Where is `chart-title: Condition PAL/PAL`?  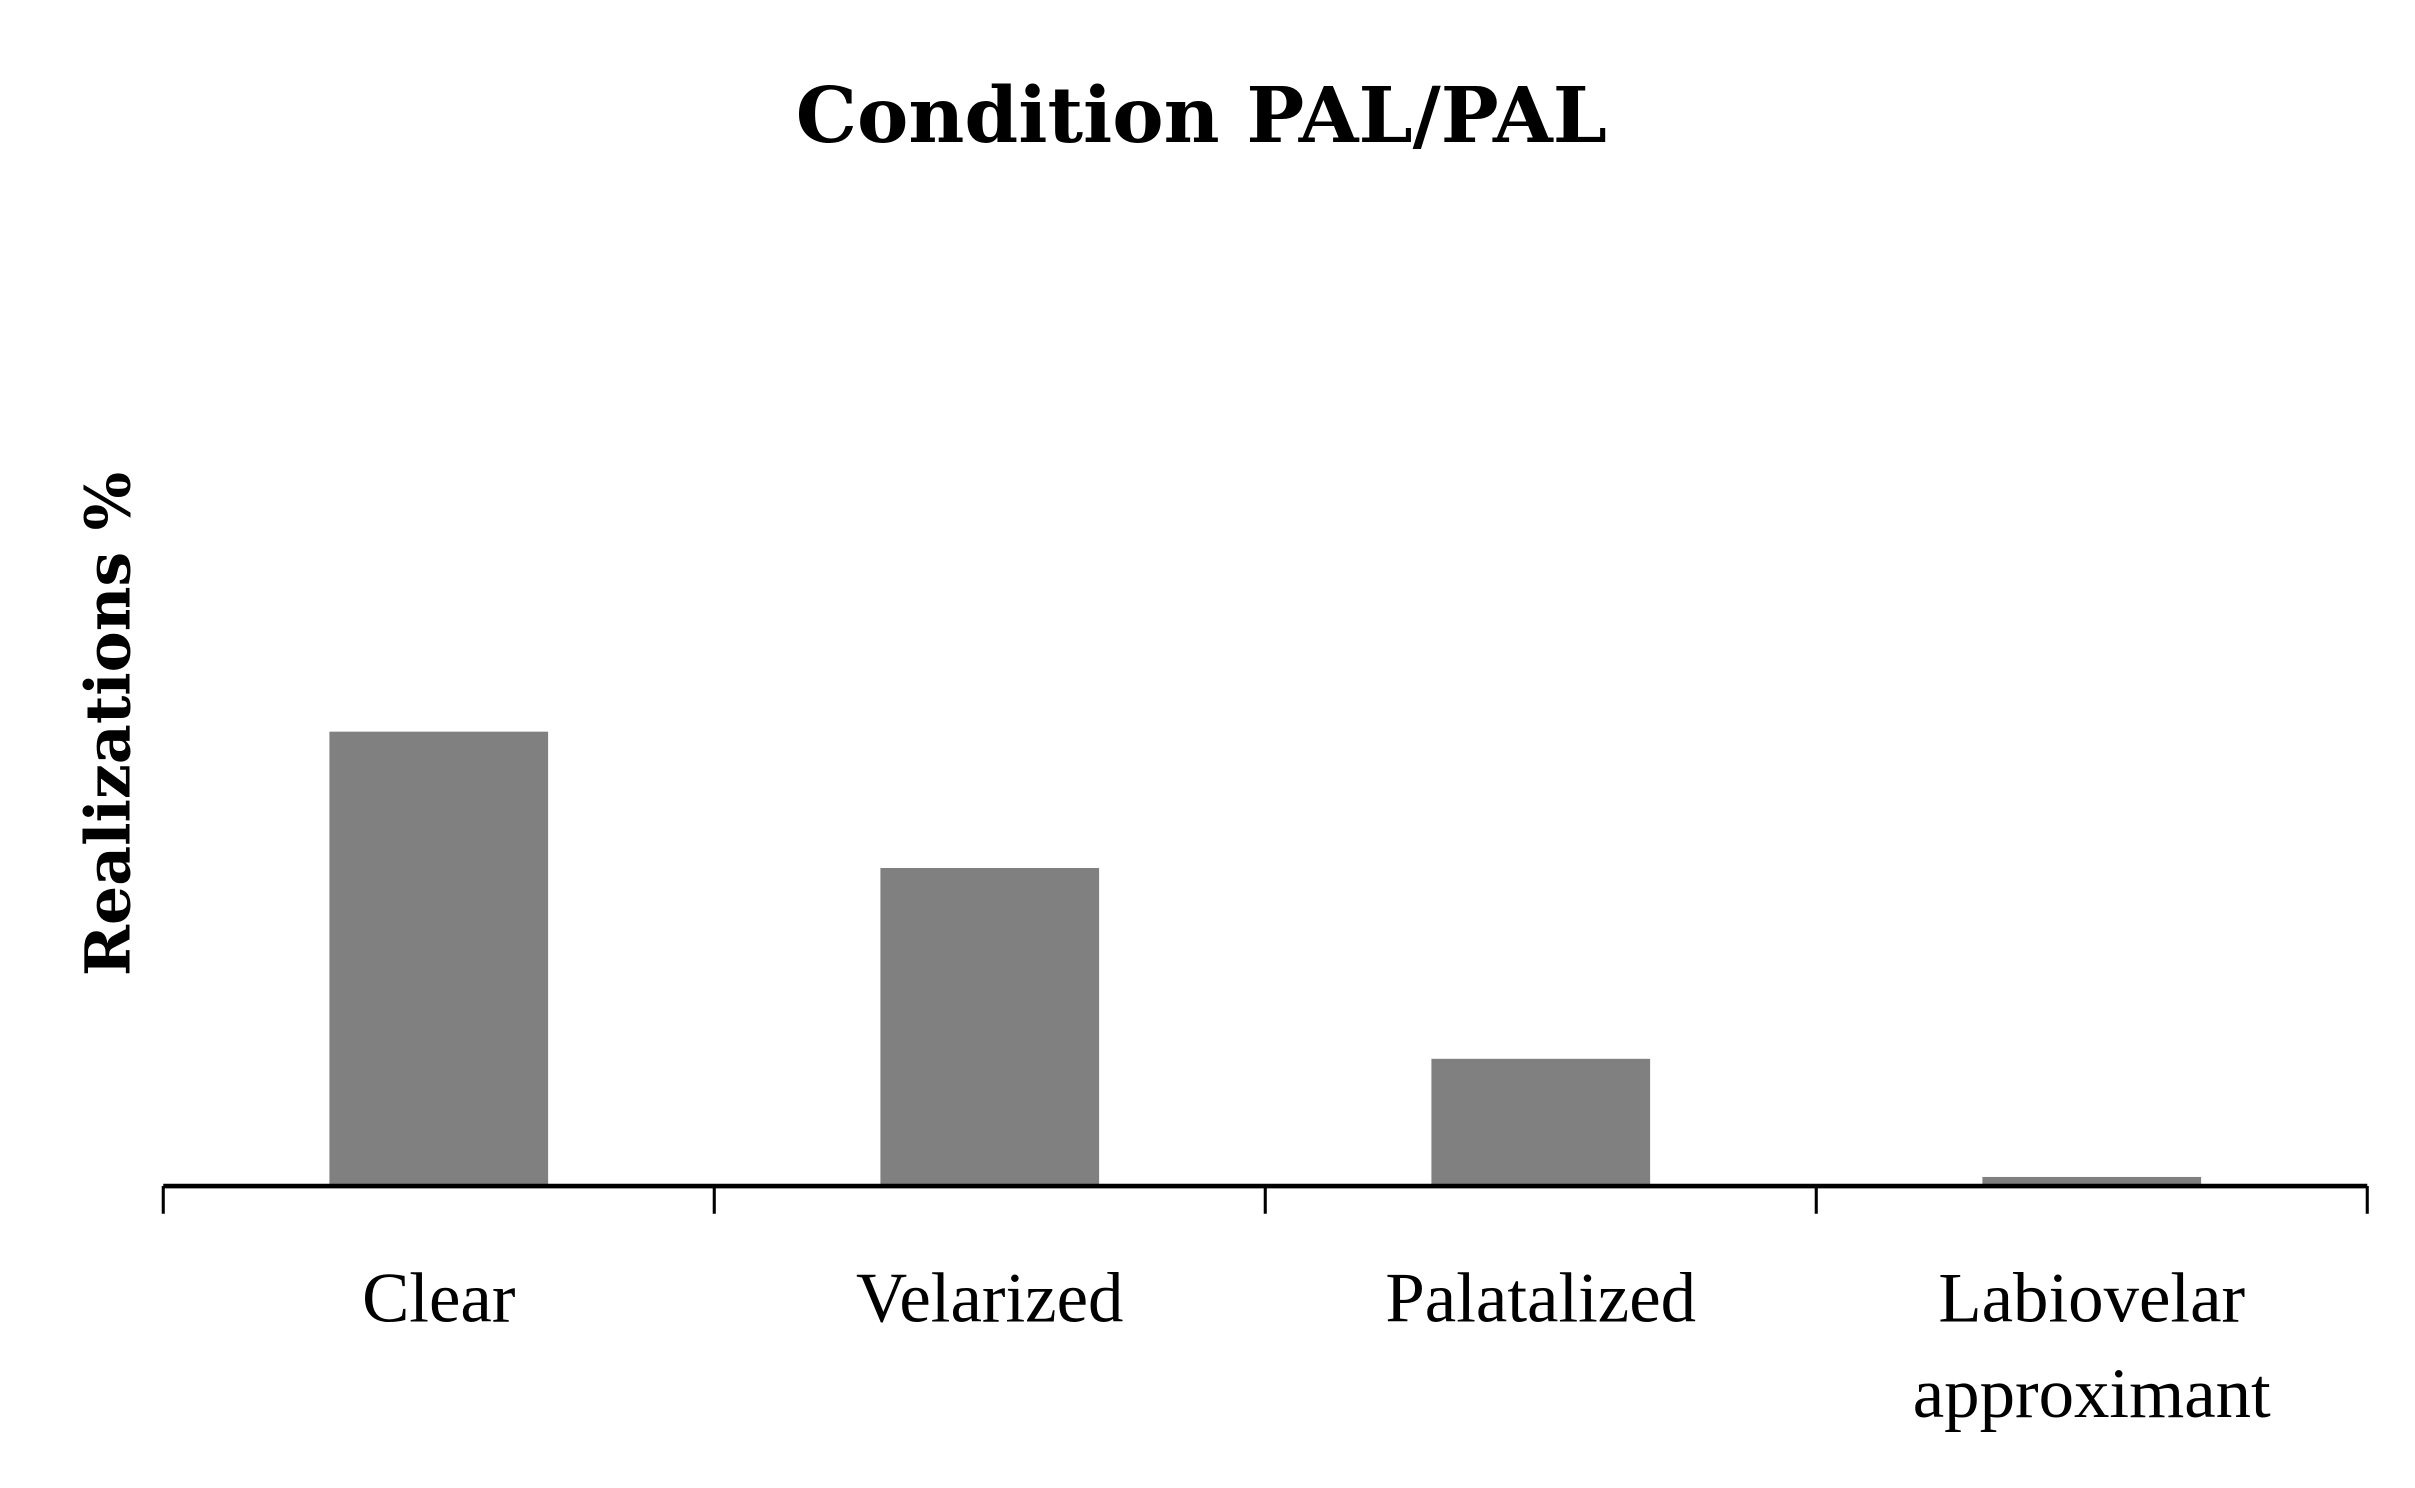 chart-title: Condition PAL/PAL is located at coordinates (1201, 116).